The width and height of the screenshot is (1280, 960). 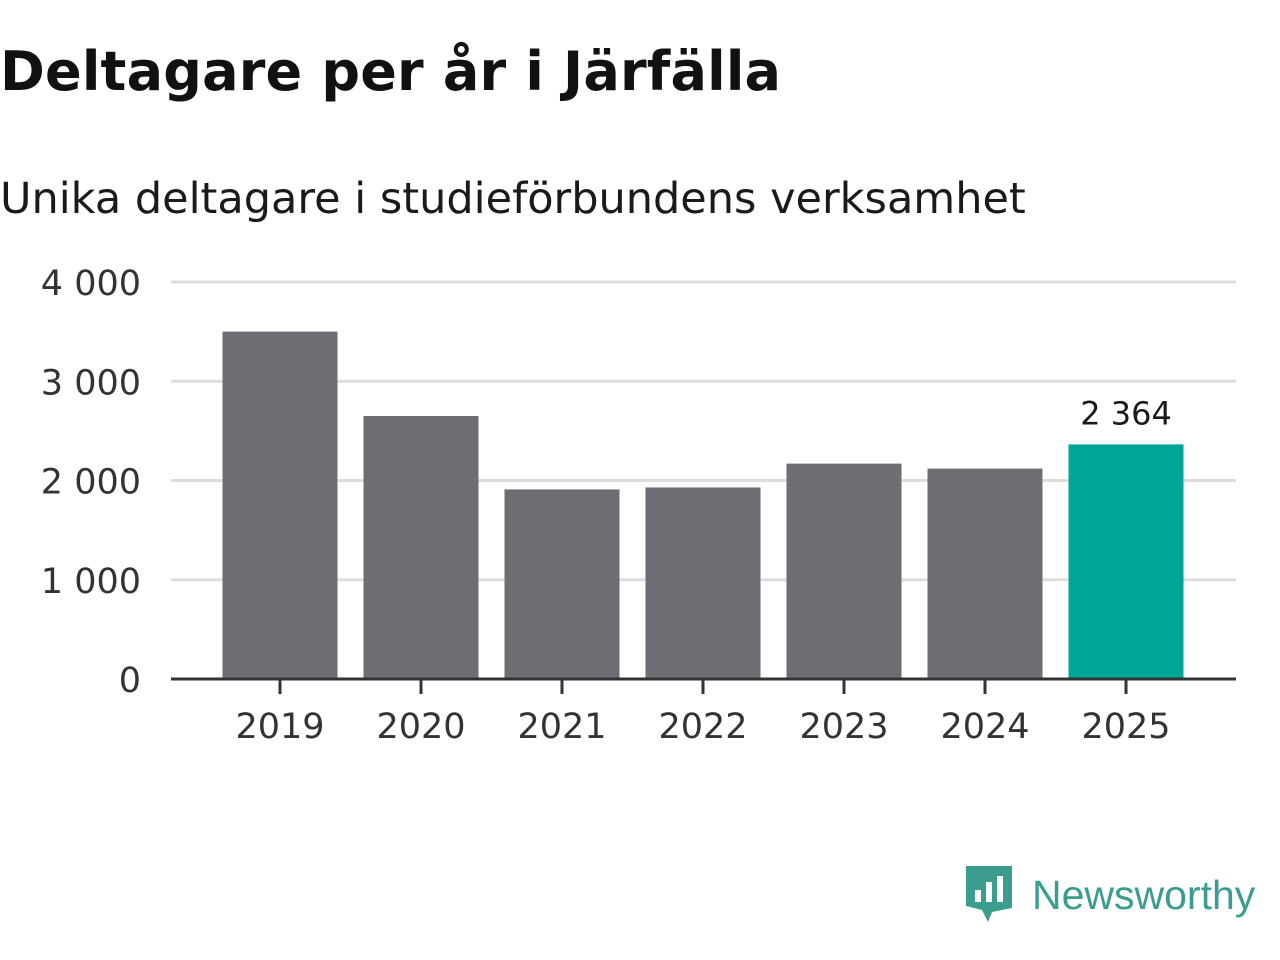 What do you see at coordinates (562, 584) in the screenshot?
I see `bar-2021` at bounding box center [562, 584].